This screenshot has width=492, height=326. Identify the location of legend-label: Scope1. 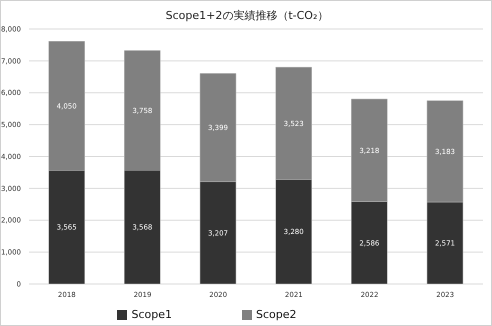
(151, 314).